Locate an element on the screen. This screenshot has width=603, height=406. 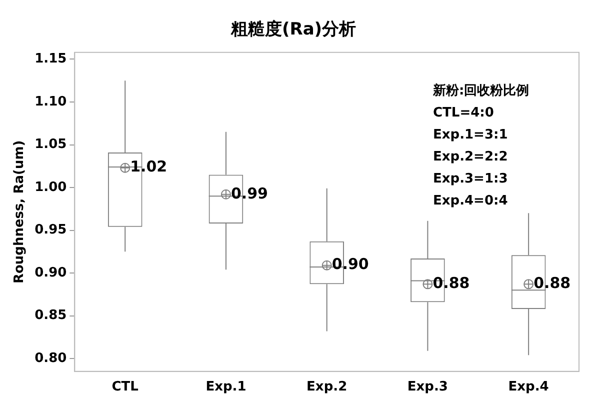
text: 1.02 is located at coordinates (149, 167).